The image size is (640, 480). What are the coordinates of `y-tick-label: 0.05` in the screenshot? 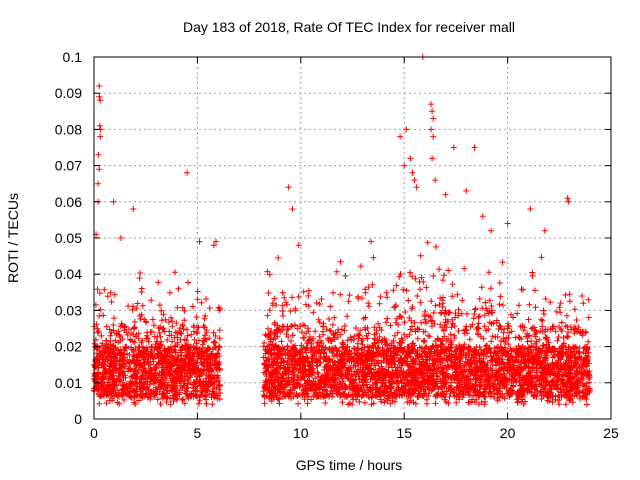 It's located at (68, 238).